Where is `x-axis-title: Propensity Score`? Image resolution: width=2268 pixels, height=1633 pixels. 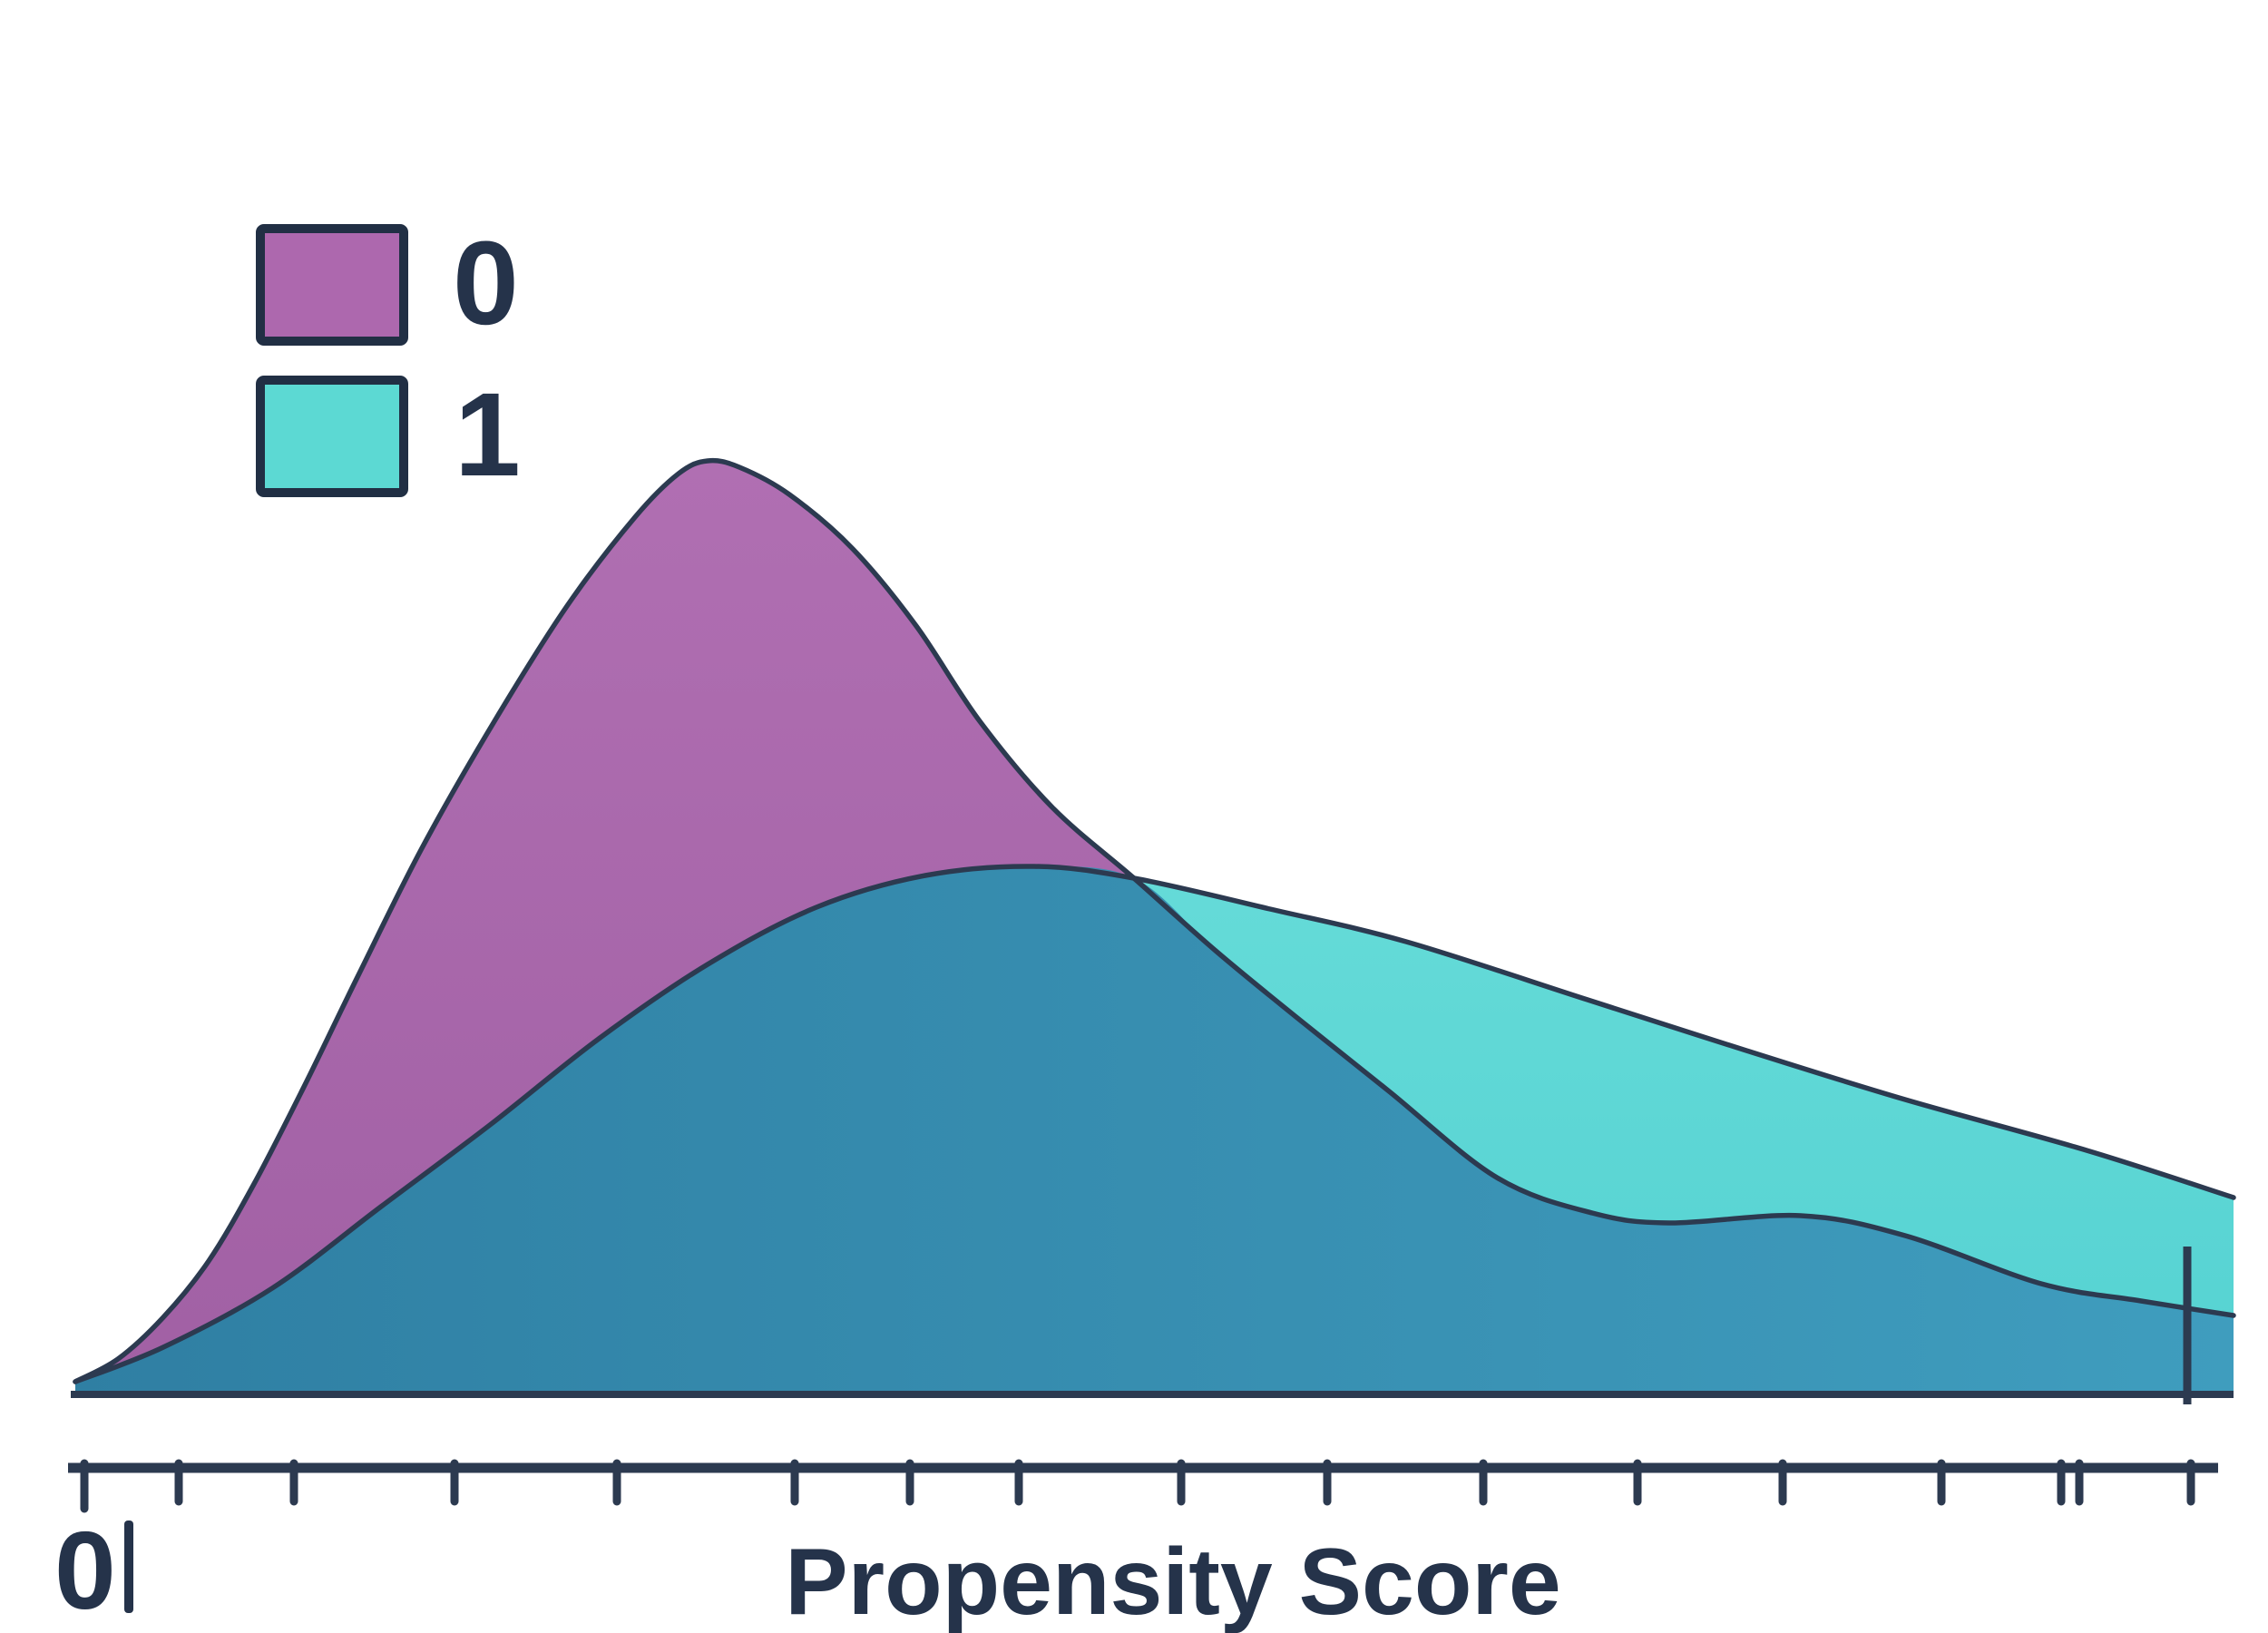
x-axis-title: Propensity Score is located at coordinates (1172, 1581).